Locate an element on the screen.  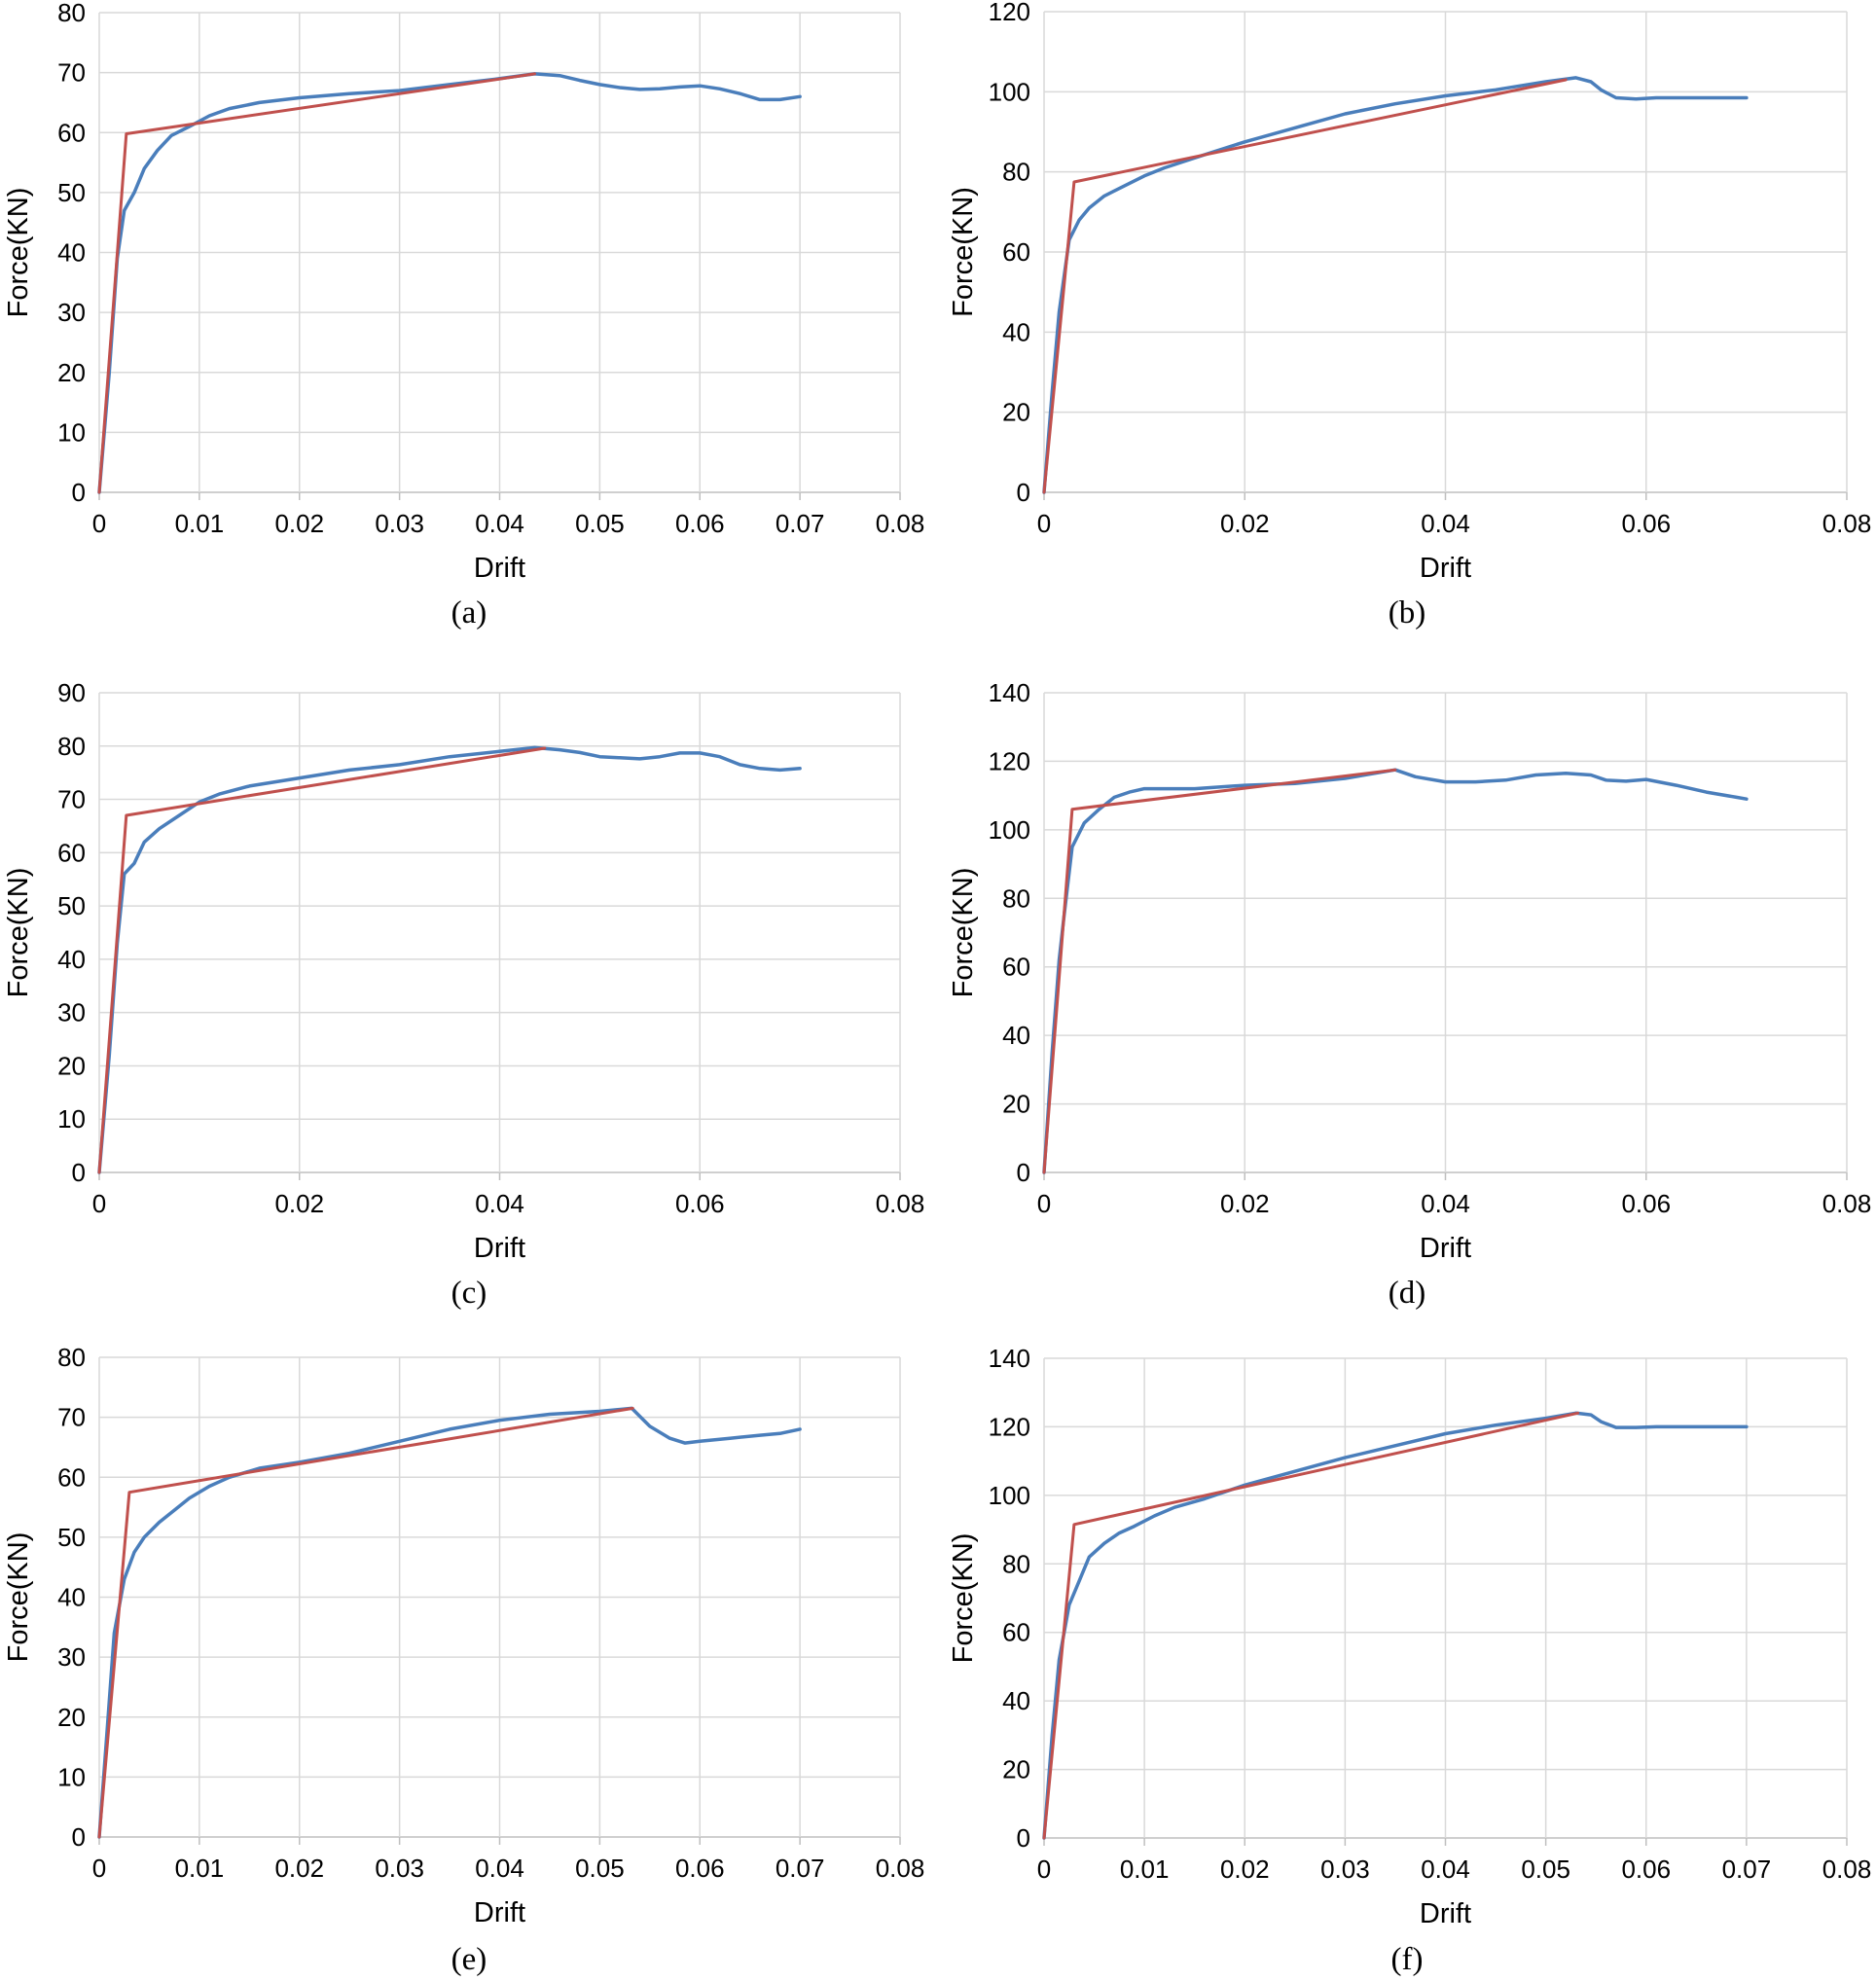
caption-d: (d) is located at coordinates (1407, 1293).